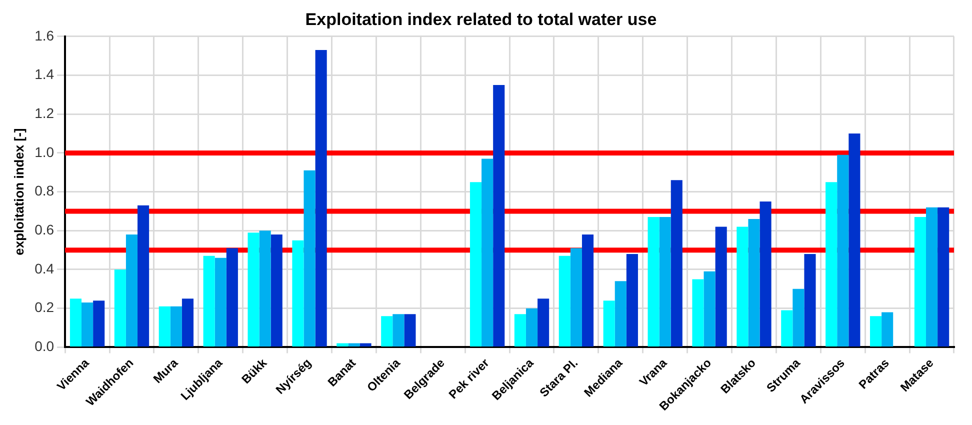 Image resolution: width=972 pixels, height=425 pixels. I want to click on y-tick-label: 0.4, so click(44, 268).